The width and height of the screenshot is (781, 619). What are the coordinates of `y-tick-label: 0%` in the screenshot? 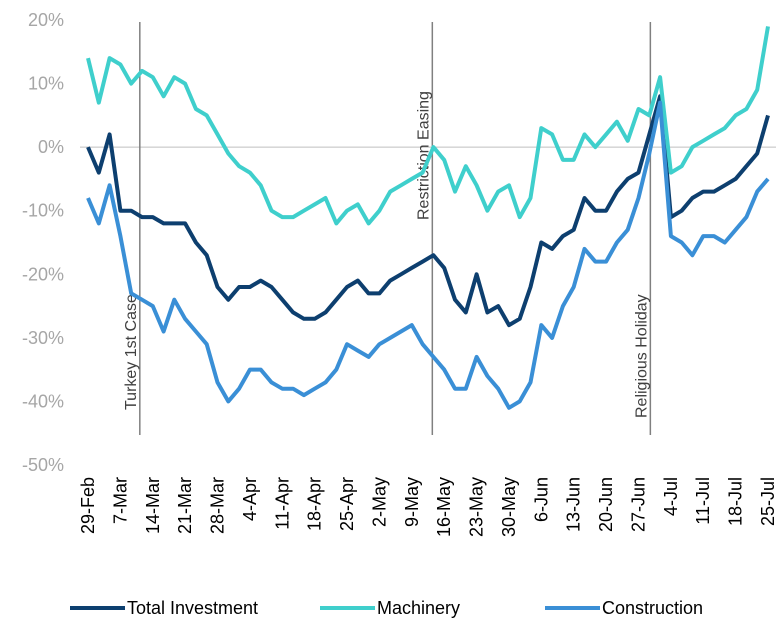 It's located at (51, 147).